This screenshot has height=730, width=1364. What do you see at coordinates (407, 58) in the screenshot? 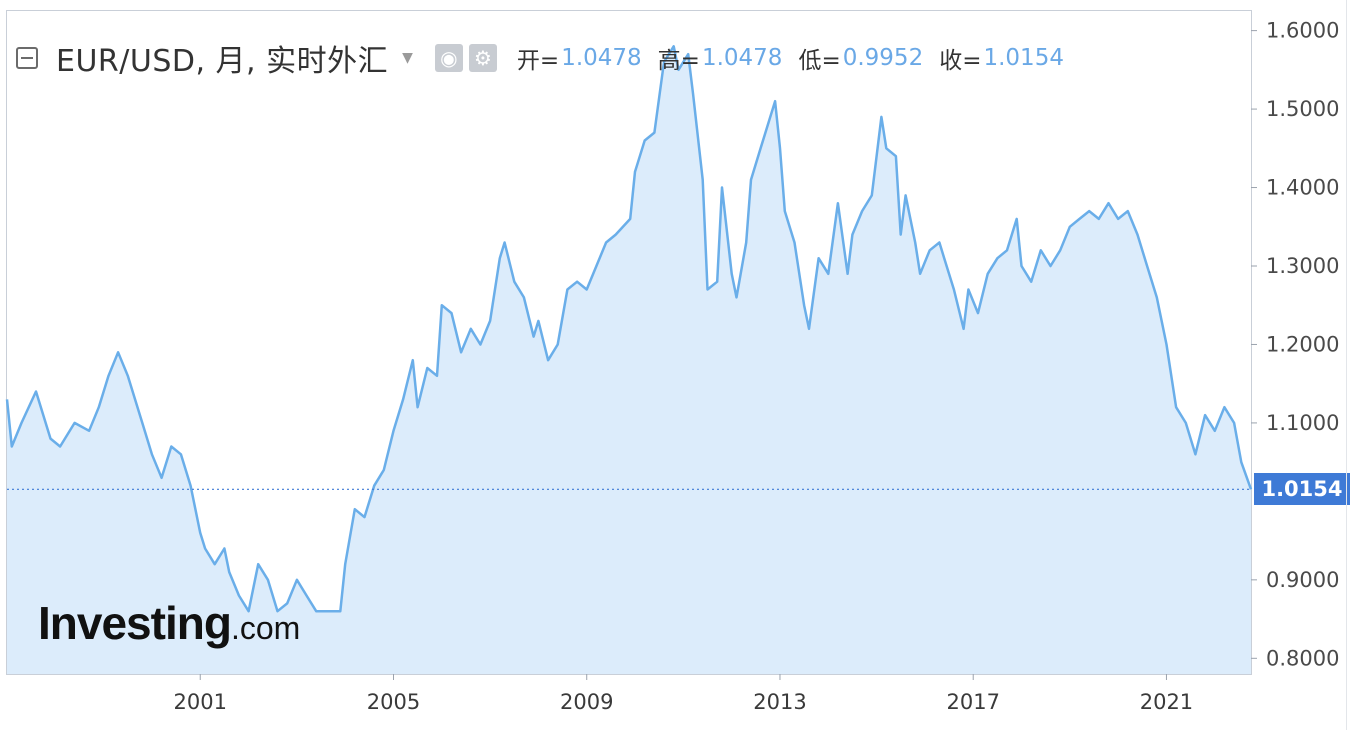
I see `chevron-down-icon: ▼` at bounding box center [407, 58].